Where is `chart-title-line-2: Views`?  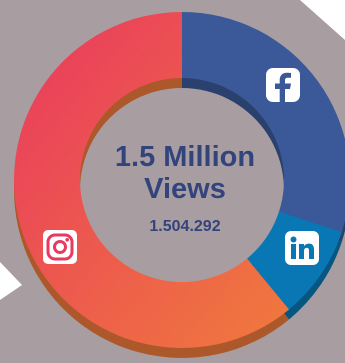
chart-title-line-2: Views is located at coordinates (185, 189).